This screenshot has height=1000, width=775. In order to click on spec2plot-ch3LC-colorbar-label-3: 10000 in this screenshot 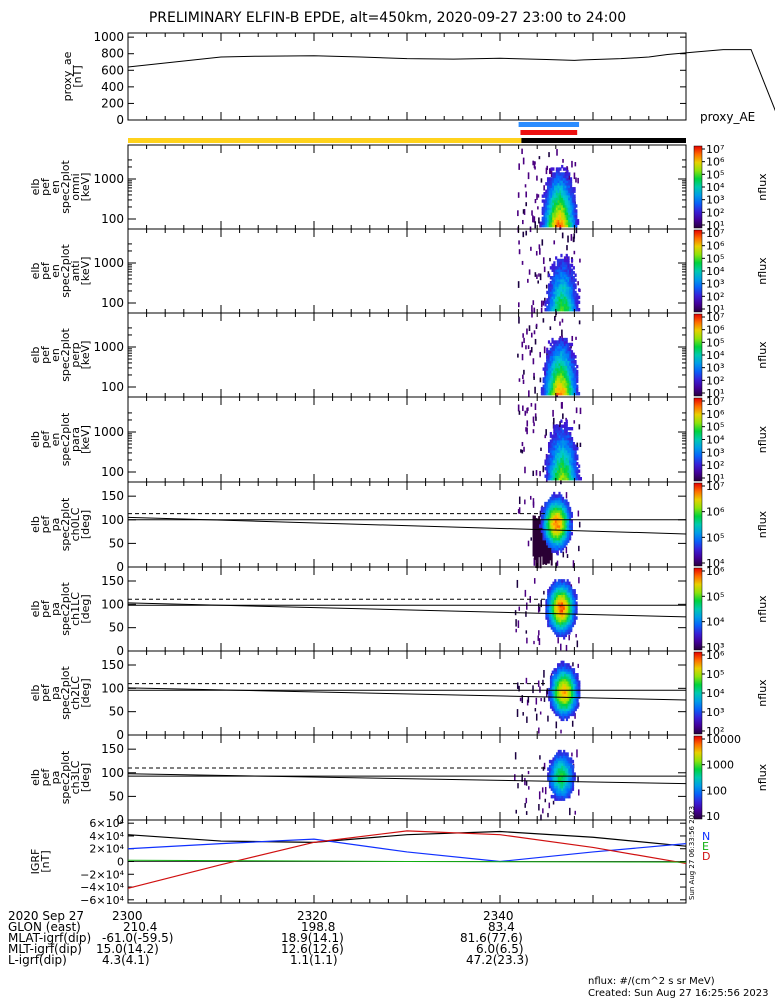, I will do `click(723, 739)`.